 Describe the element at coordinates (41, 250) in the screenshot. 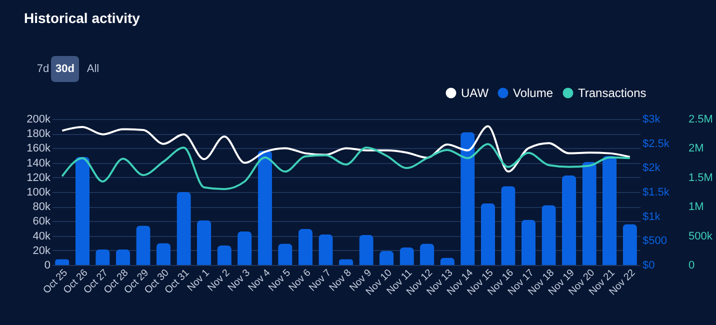

I see `y-tick-label: 20k` at that location.